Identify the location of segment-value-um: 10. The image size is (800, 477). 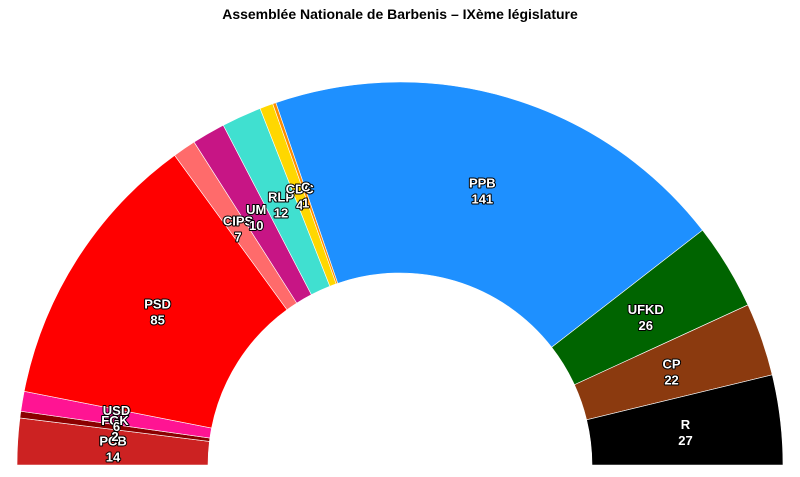
(256, 225).